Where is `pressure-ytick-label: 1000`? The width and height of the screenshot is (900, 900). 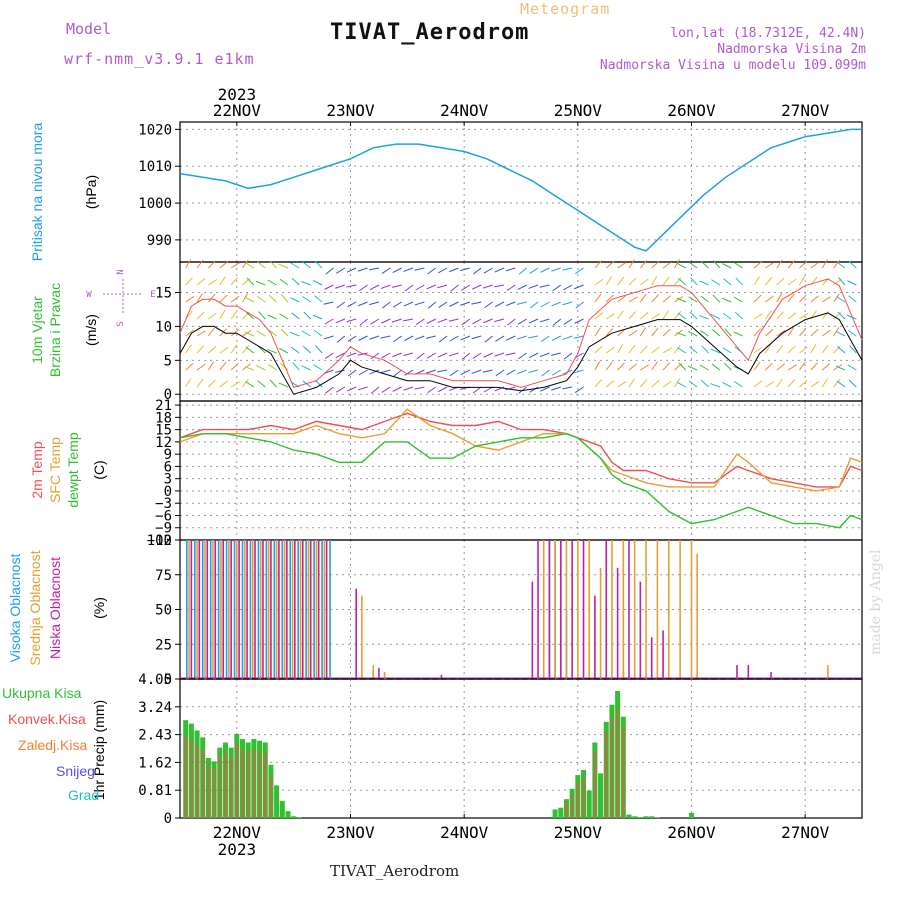 pressure-ytick-label: 1000 is located at coordinates (155, 204).